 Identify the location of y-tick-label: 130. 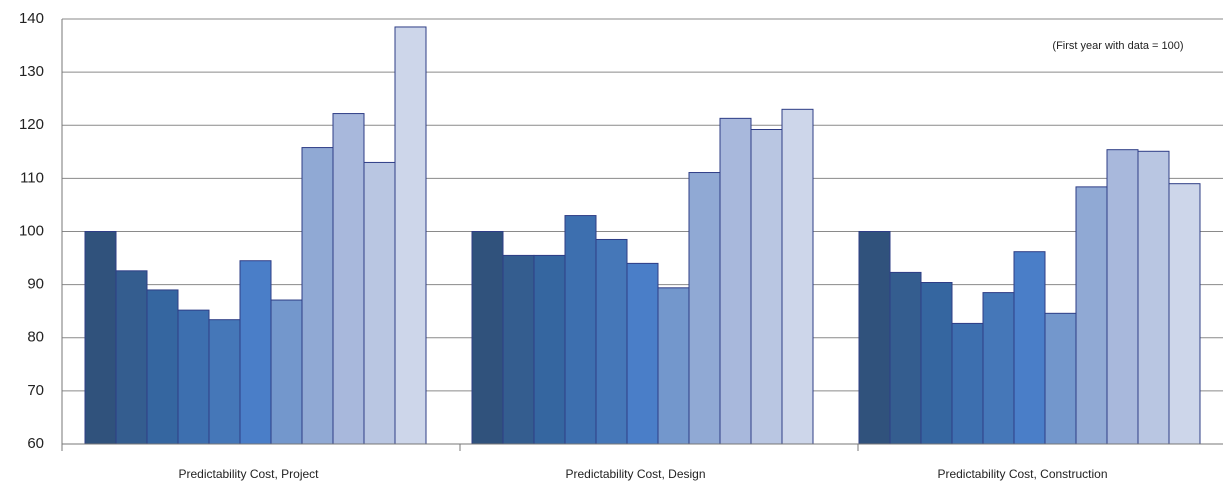
(31, 71).